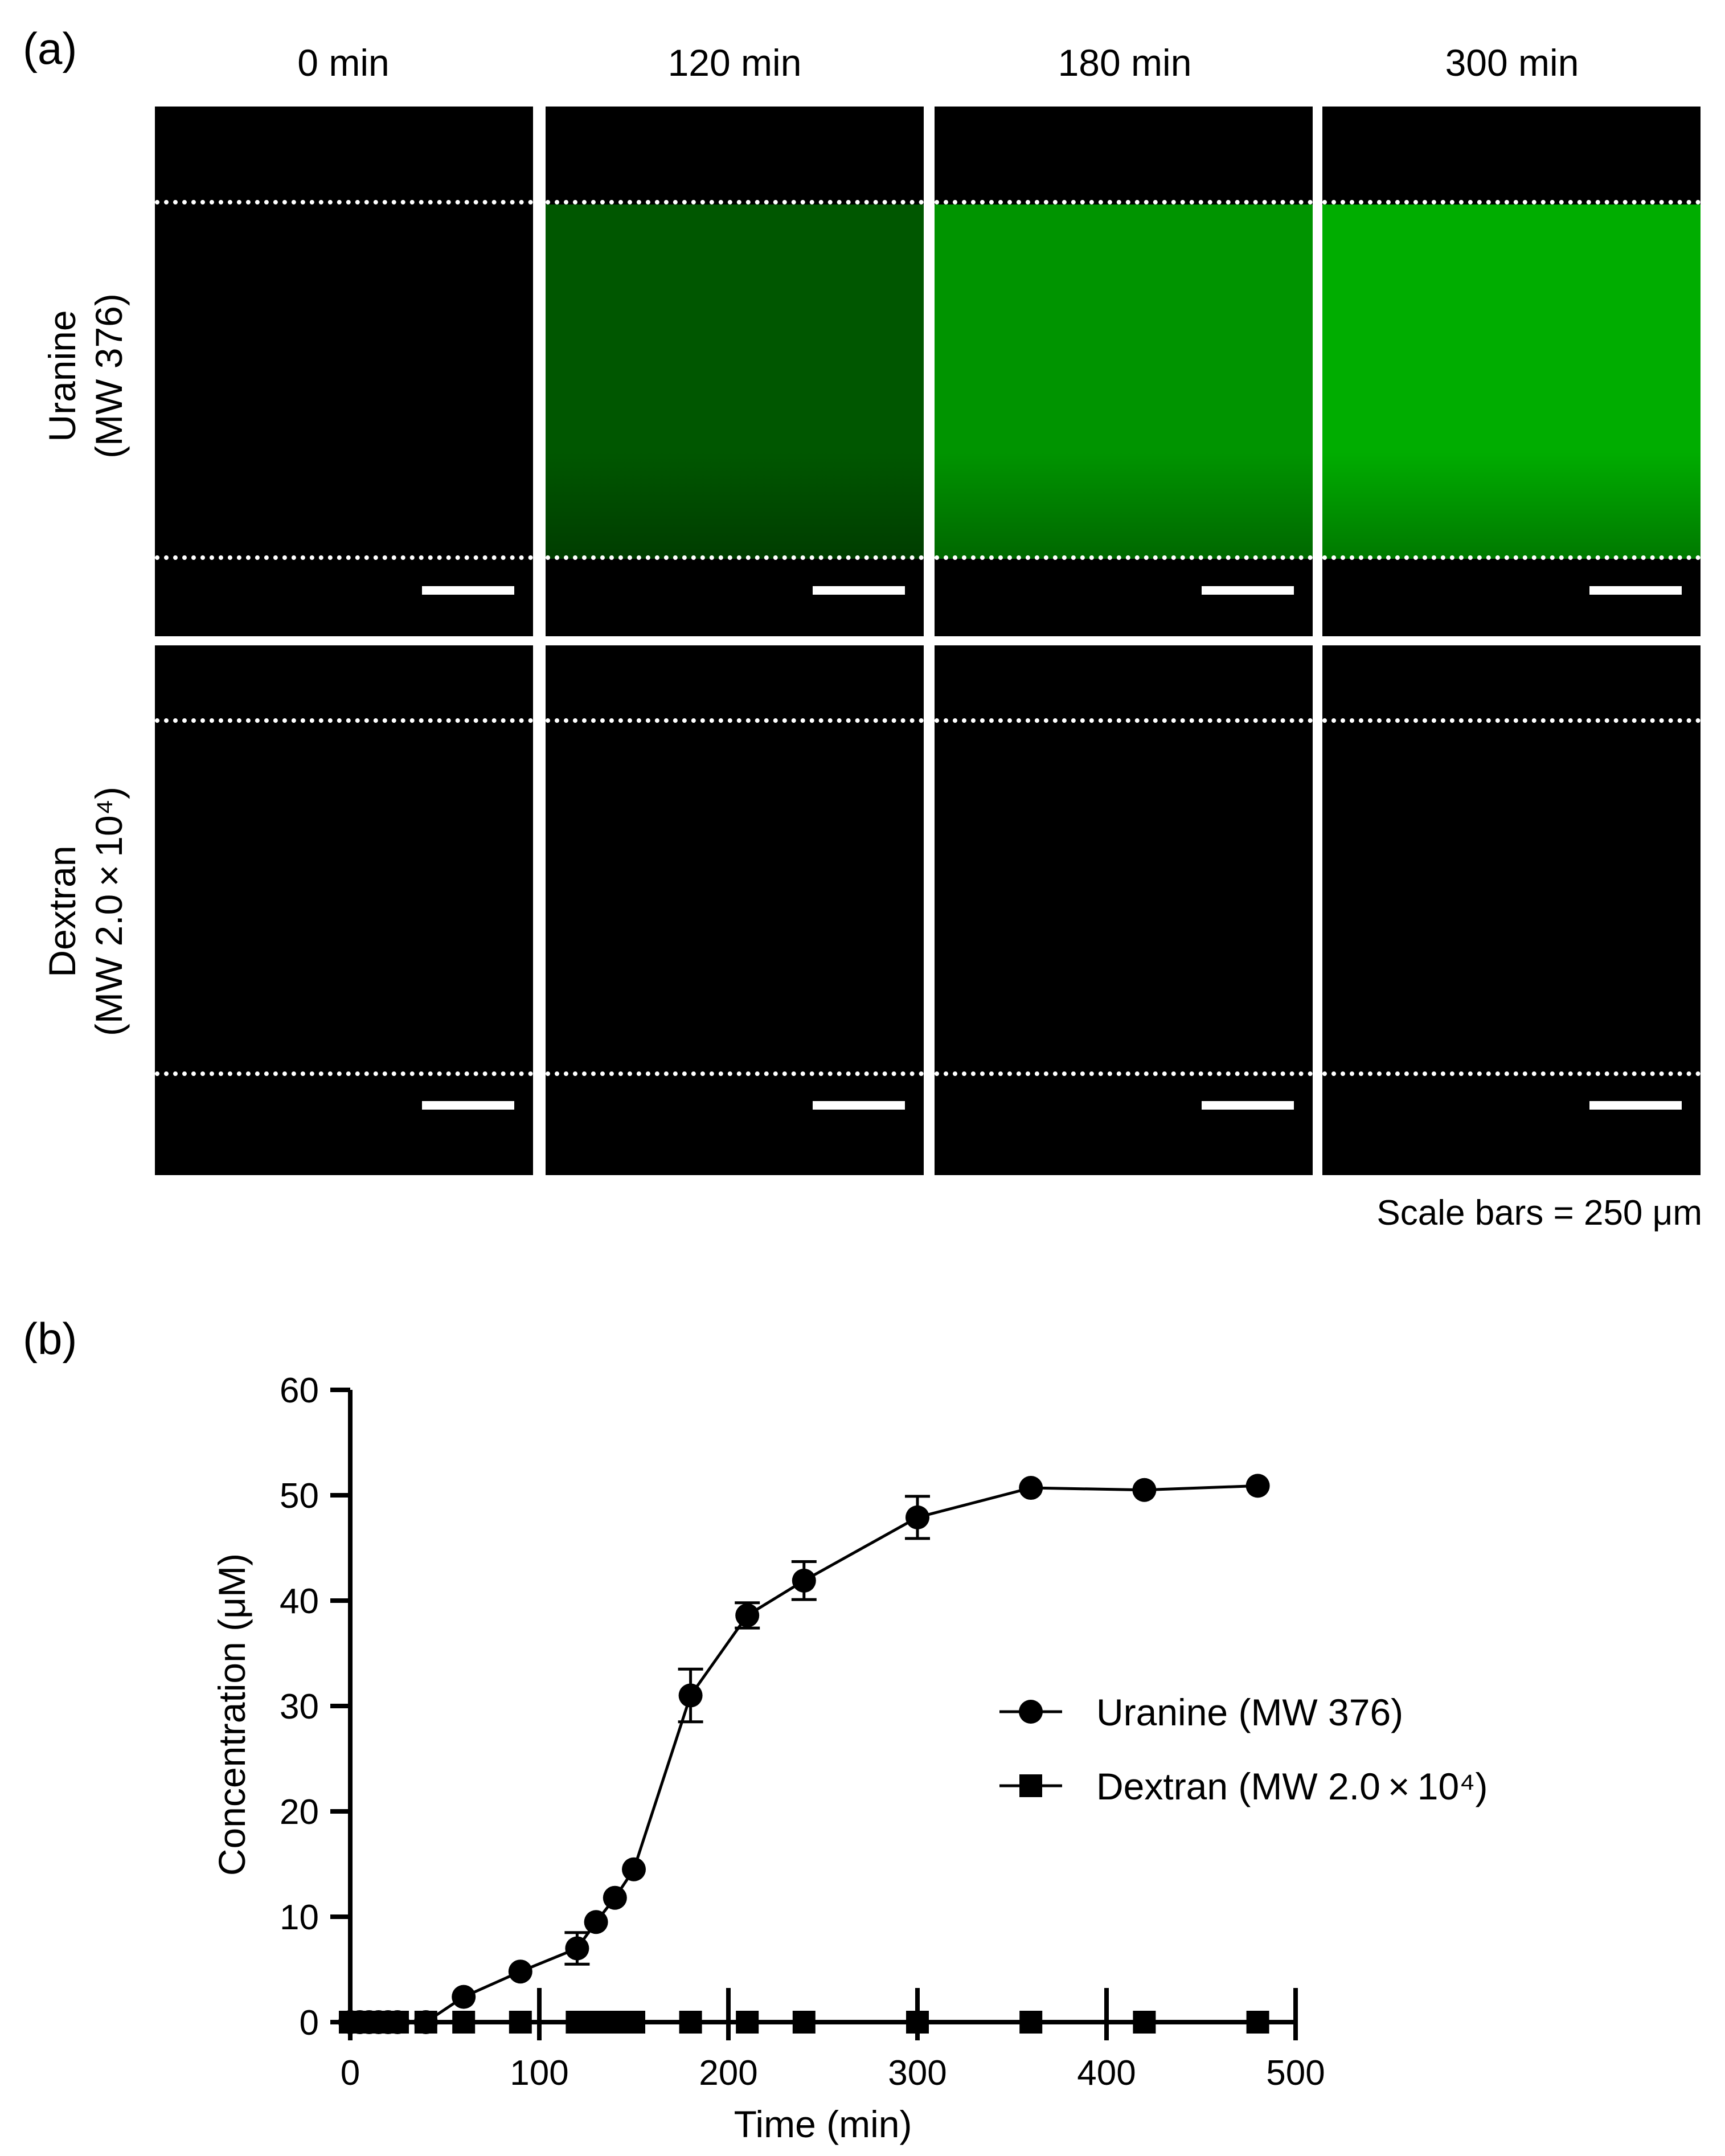 The height and width of the screenshot is (2156, 1725). What do you see at coordinates (917, 2073) in the screenshot?
I see `x-tick-label: 300` at bounding box center [917, 2073].